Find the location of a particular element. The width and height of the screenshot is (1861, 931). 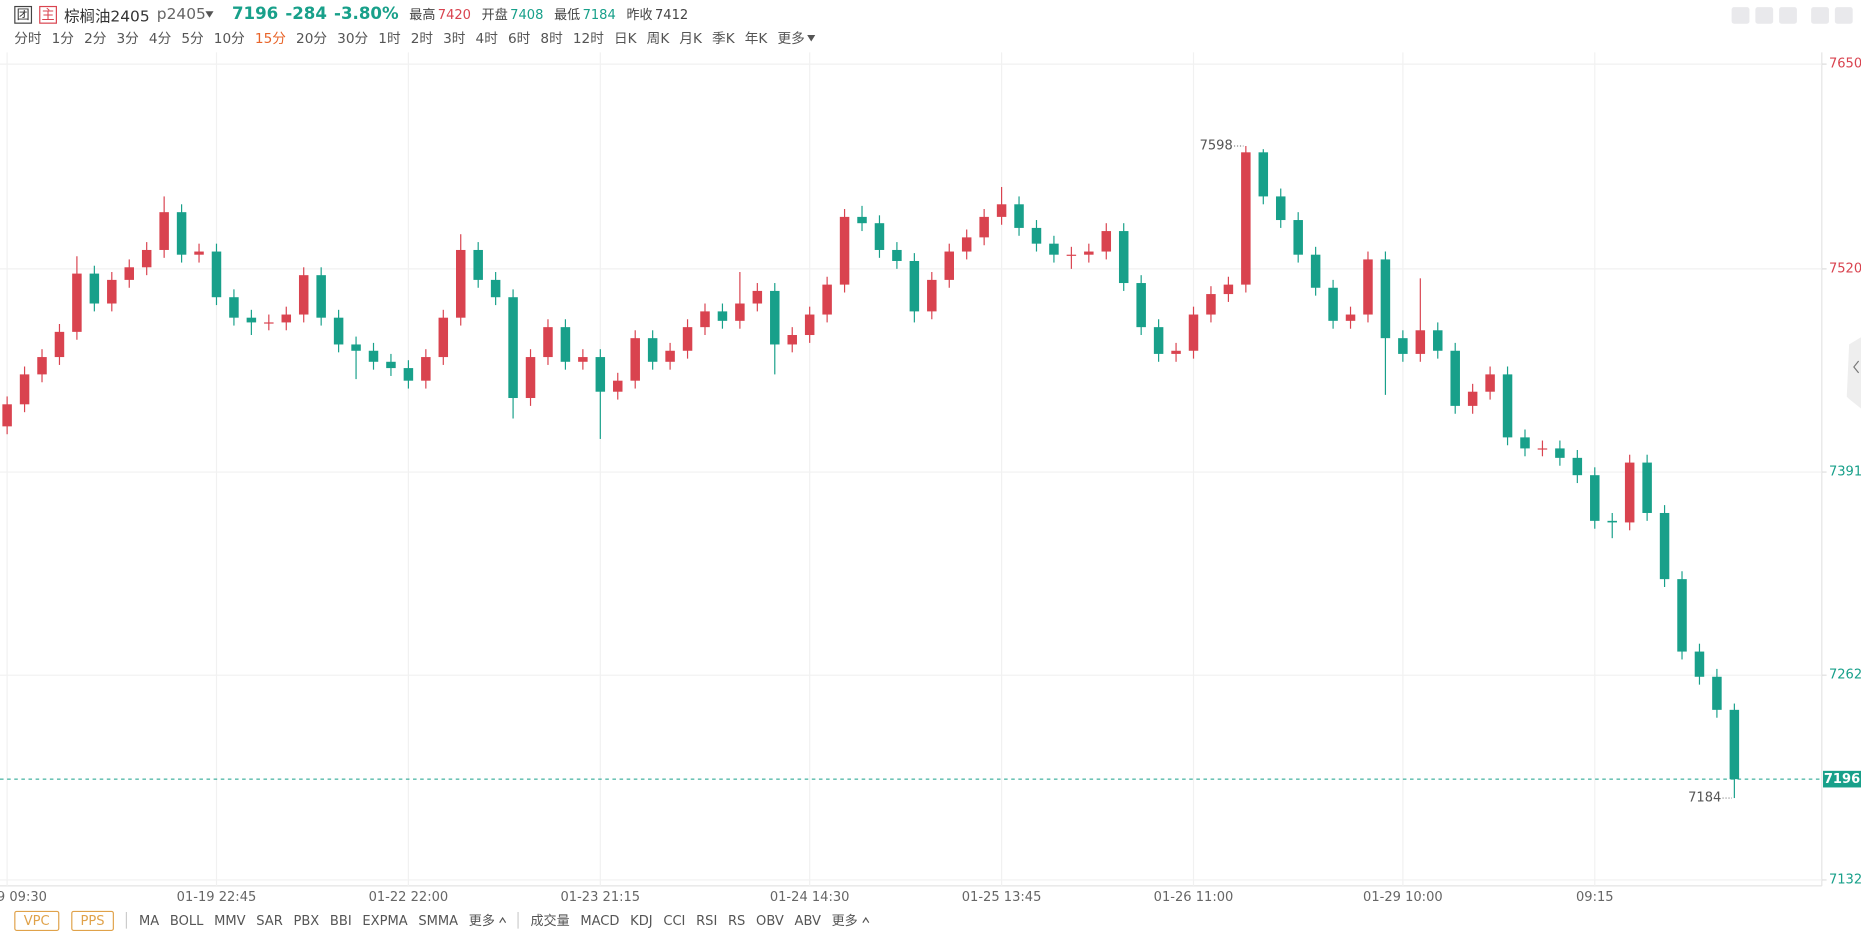

caret is located at coordinates (210, 14).